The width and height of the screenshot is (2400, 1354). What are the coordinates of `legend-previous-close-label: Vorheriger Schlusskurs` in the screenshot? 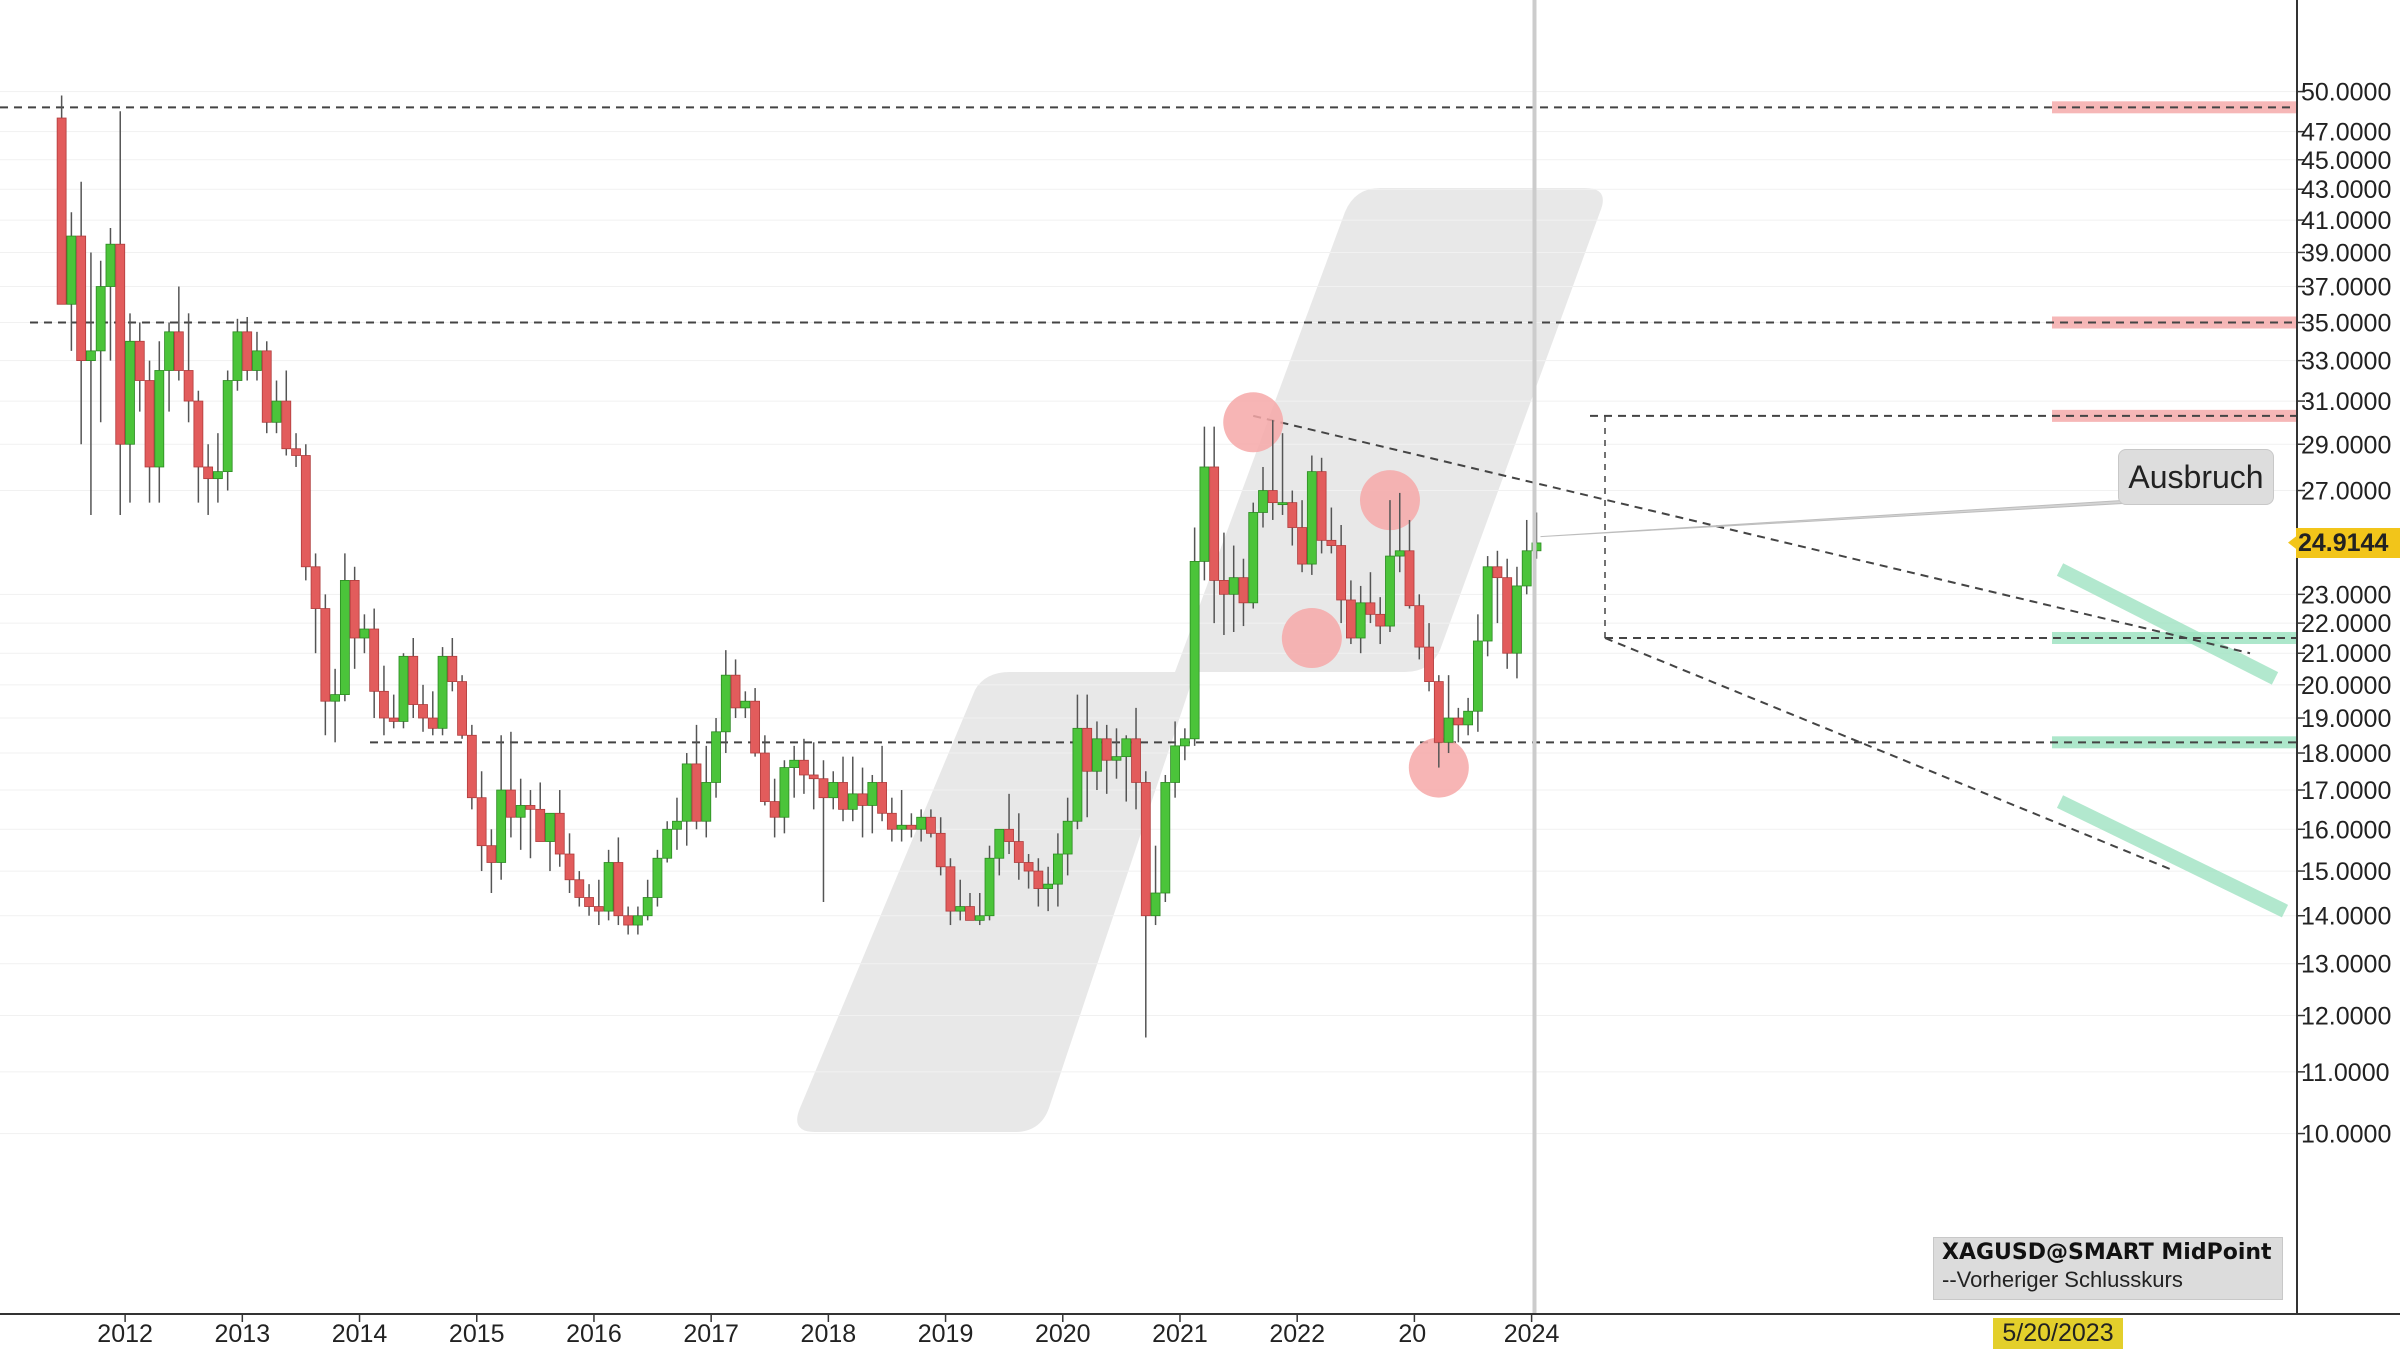 It's located at (2069, 1279).